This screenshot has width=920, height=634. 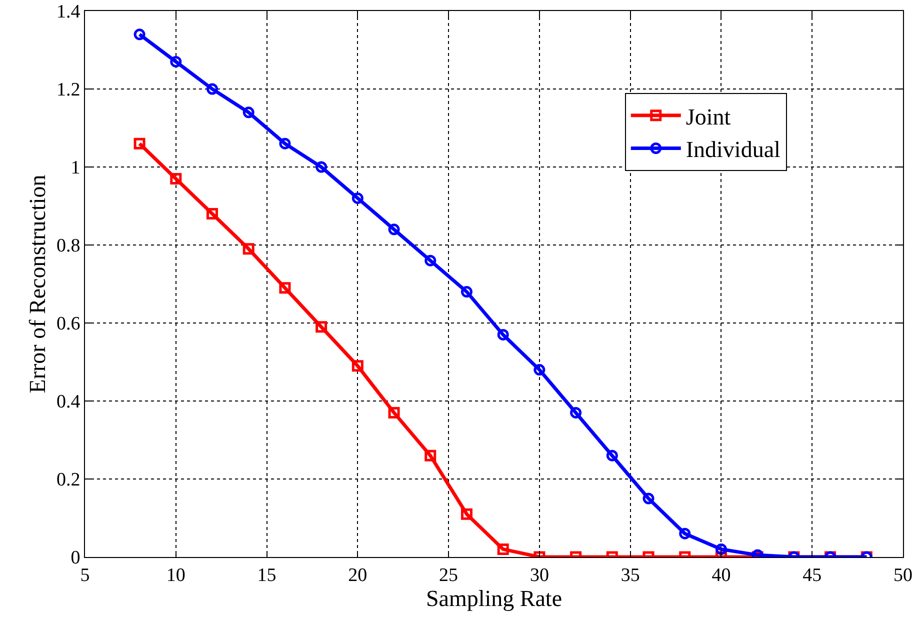 What do you see at coordinates (75, 168) in the screenshot?
I see `y-tick-label: 1` at bounding box center [75, 168].